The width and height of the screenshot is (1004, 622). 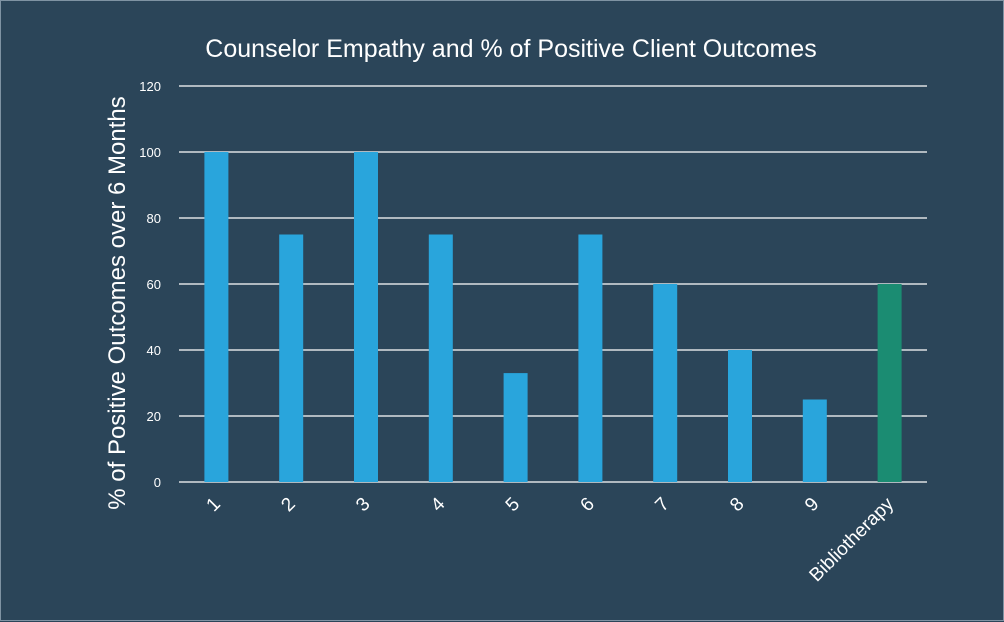 What do you see at coordinates (438, 504) in the screenshot?
I see `x-tick-label: 4` at bounding box center [438, 504].